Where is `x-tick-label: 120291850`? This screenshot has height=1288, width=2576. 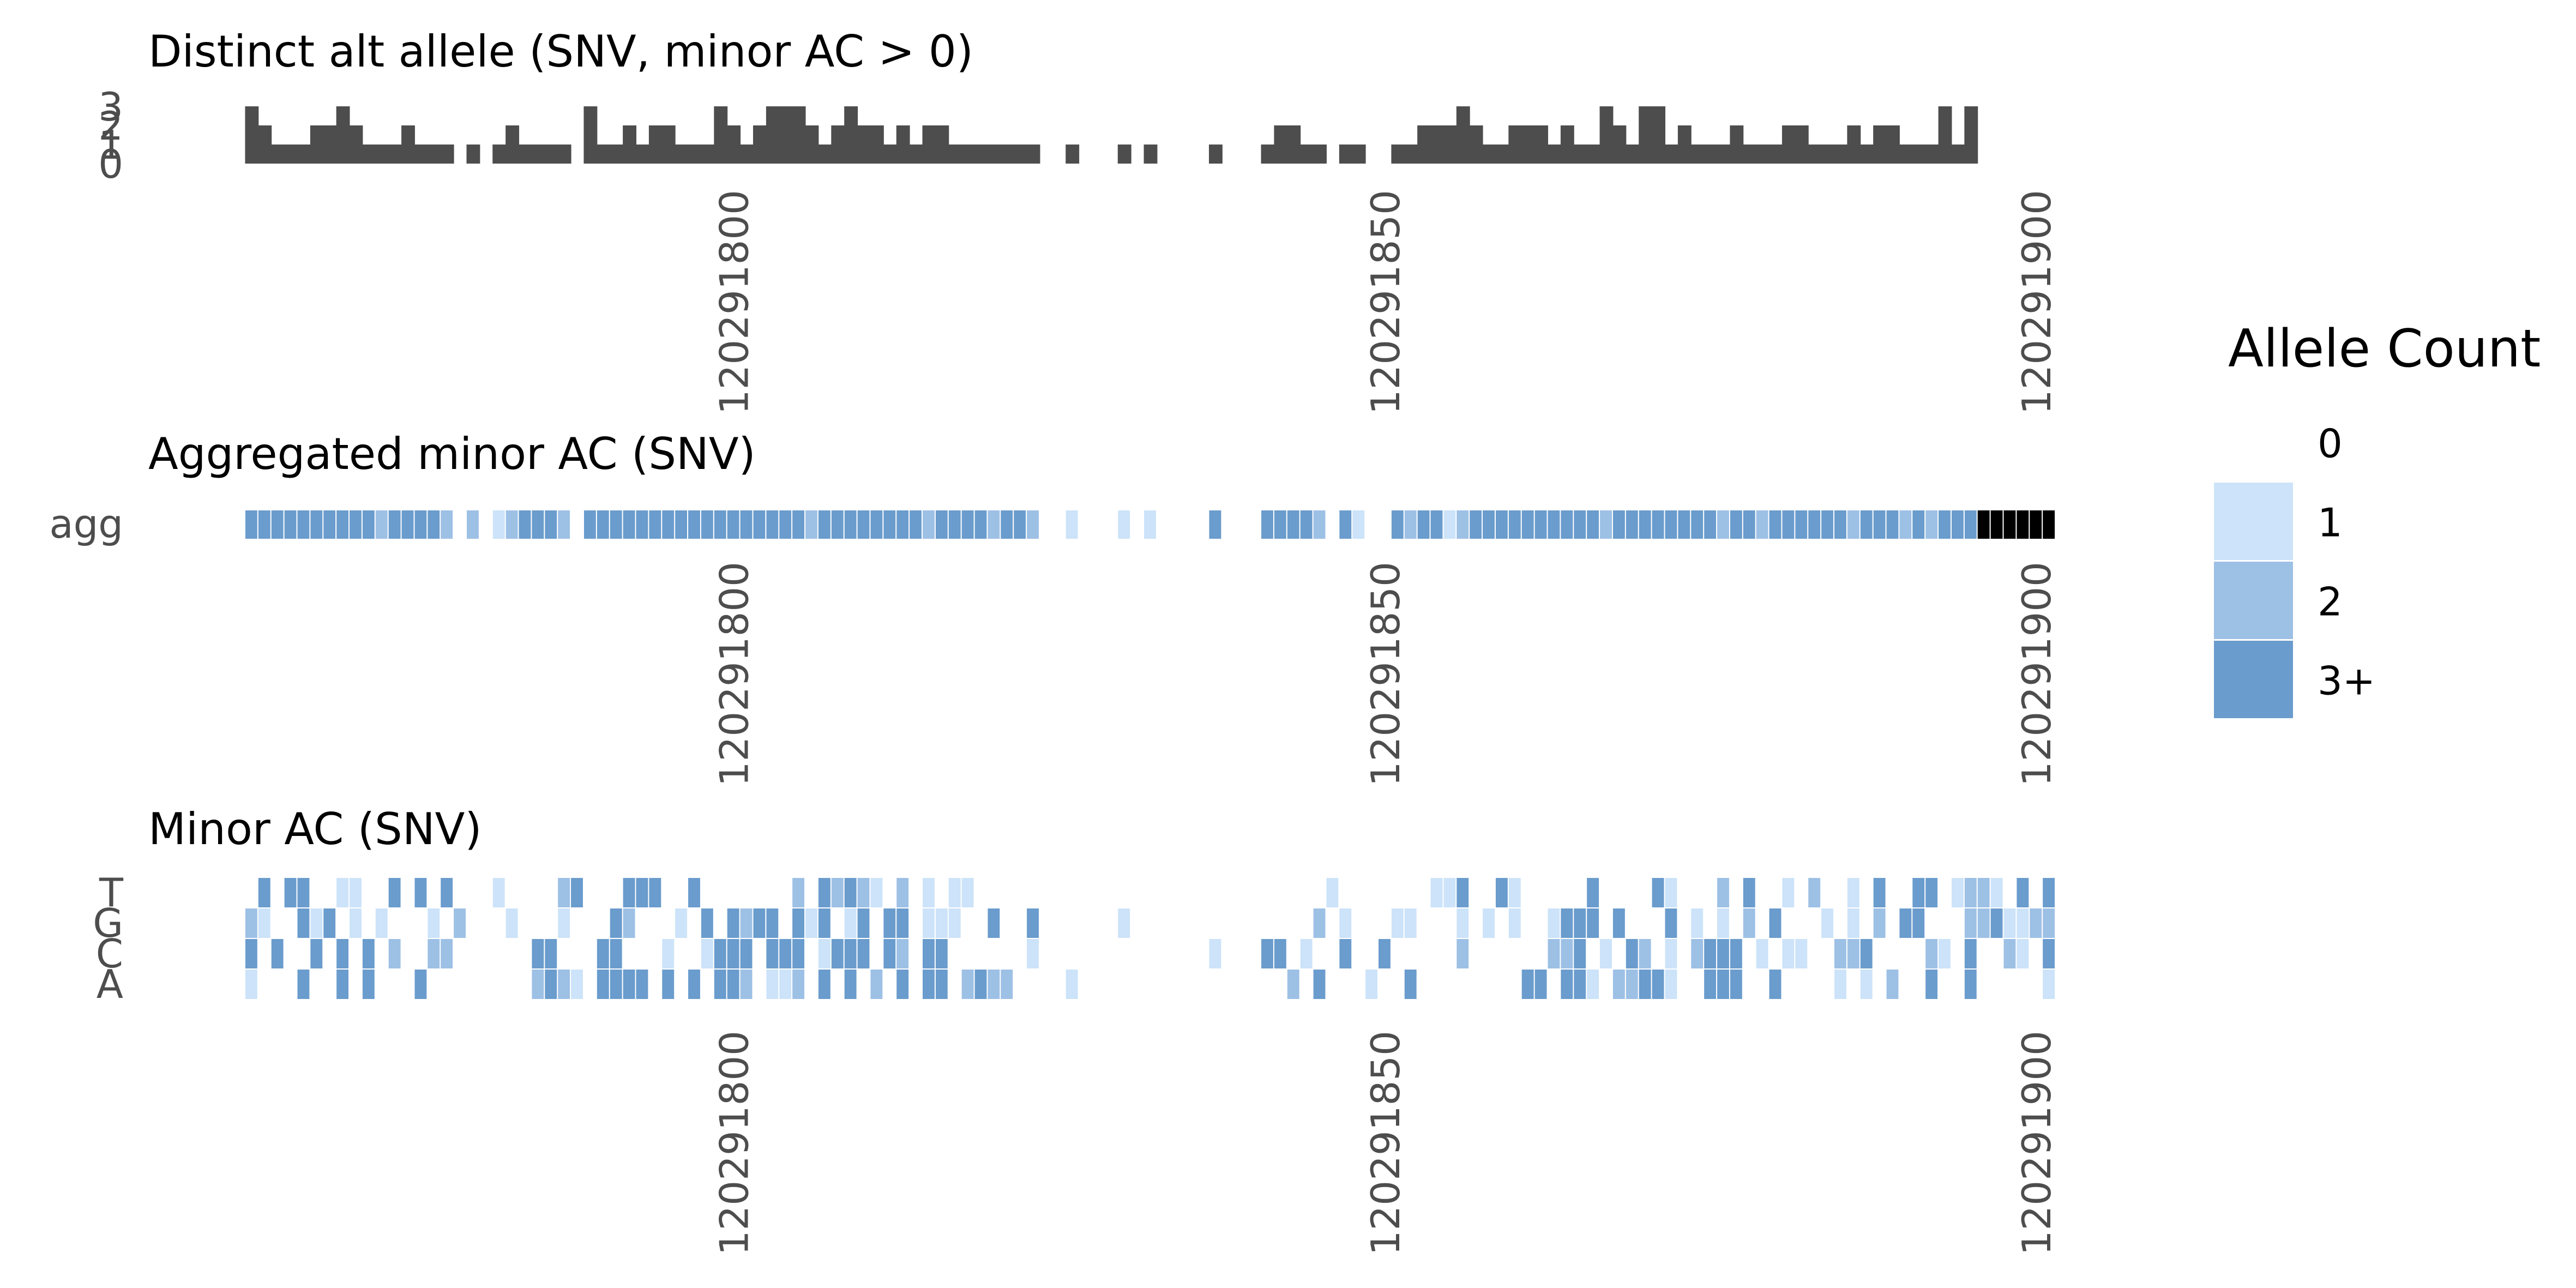
x-tick-label: 120291850 is located at coordinates (1386, 674).